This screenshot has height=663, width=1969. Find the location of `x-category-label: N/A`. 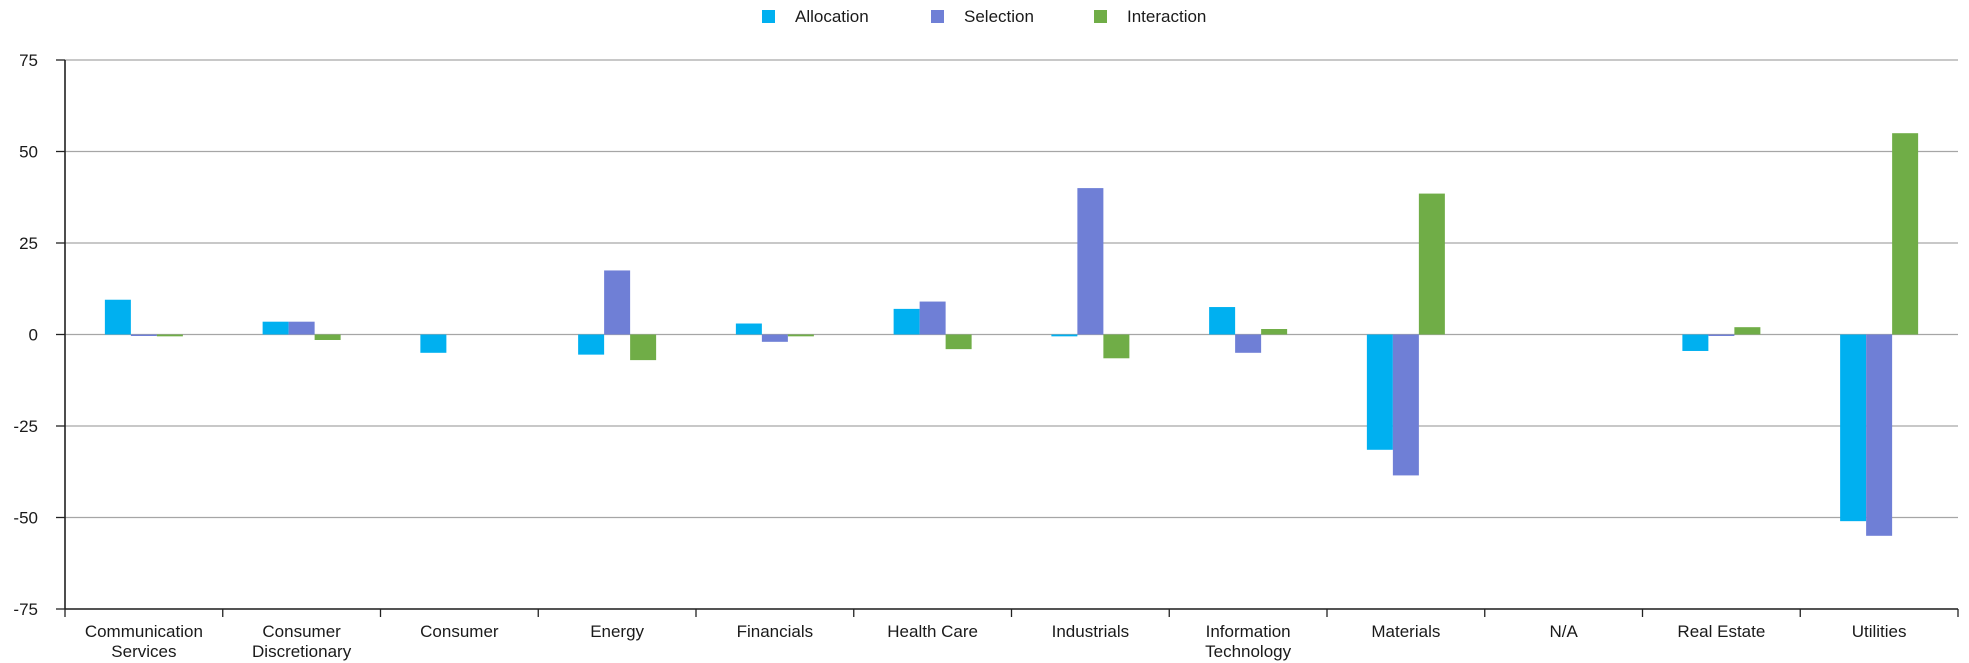

x-category-label: N/A is located at coordinates (1563, 631).